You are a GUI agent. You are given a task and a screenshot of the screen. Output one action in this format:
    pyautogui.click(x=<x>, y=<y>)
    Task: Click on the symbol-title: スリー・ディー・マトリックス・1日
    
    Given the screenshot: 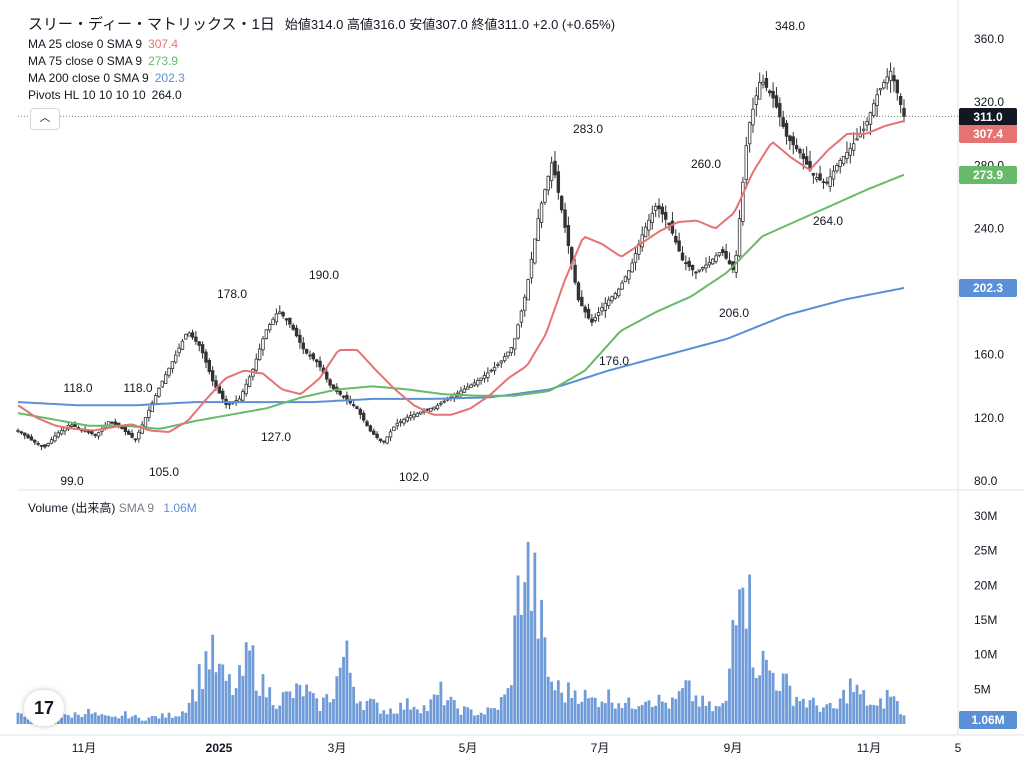 What is the action you would take?
    pyautogui.click(x=151, y=24)
    